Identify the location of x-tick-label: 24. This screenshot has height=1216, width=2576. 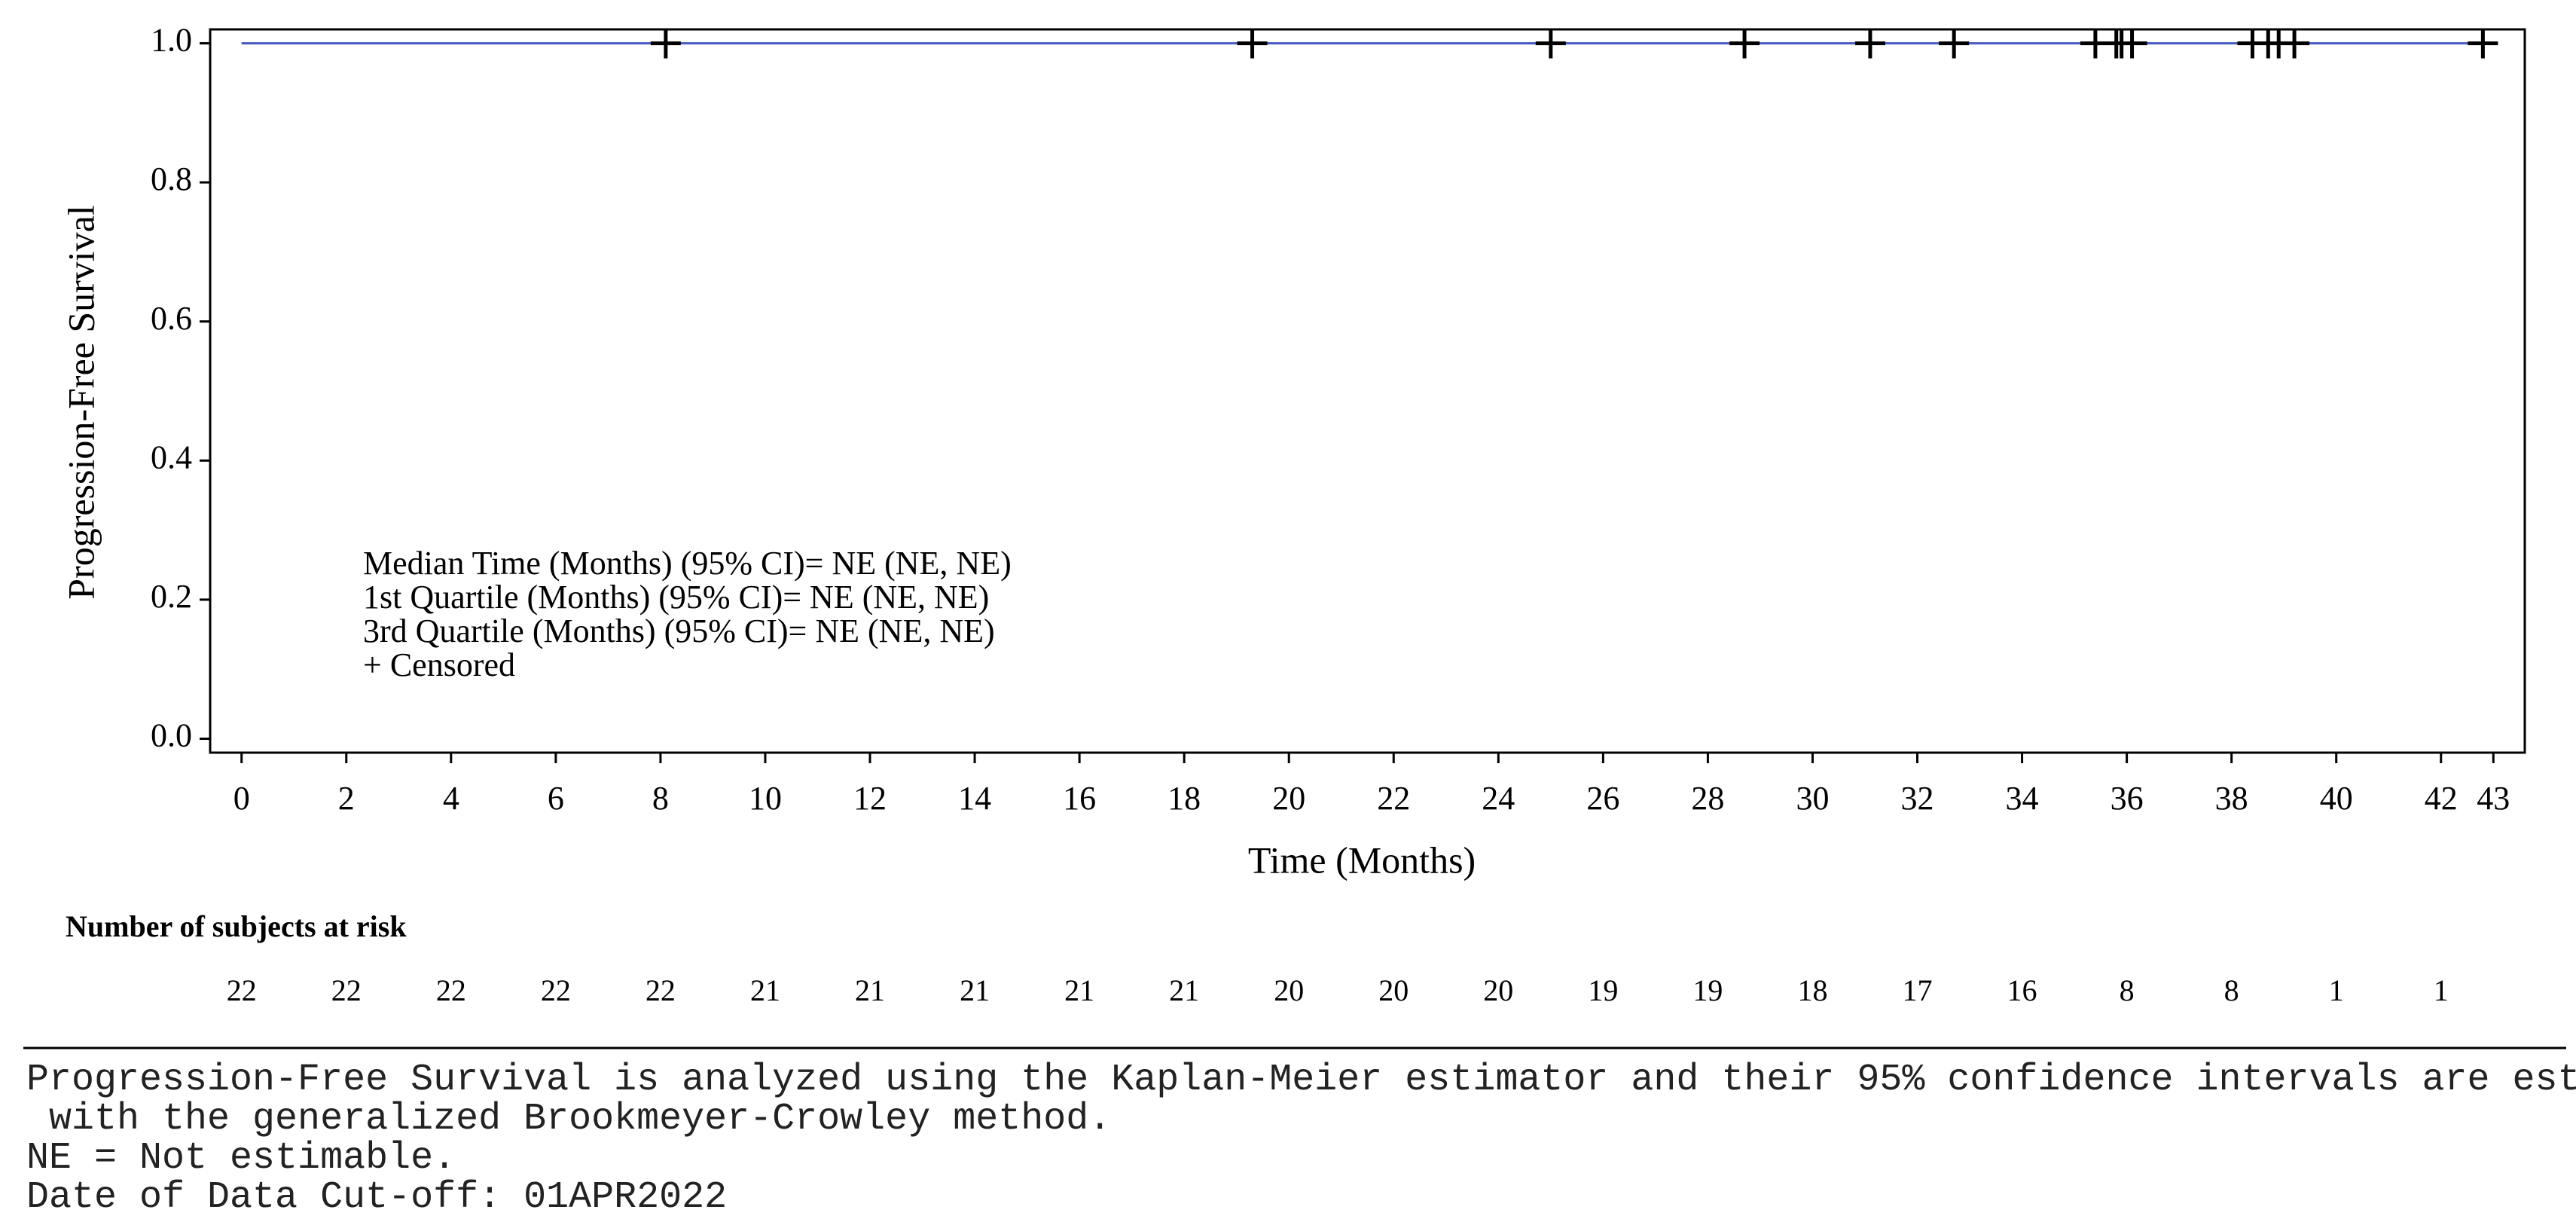
(1499, 798).